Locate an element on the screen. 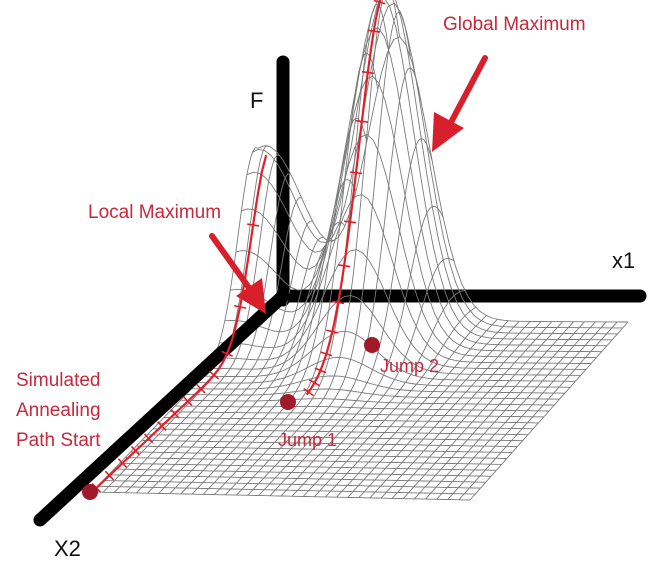 Image resolution: width=655 pixels, height=564 pixels. jump2-marker is located at coordinates (372, 345).